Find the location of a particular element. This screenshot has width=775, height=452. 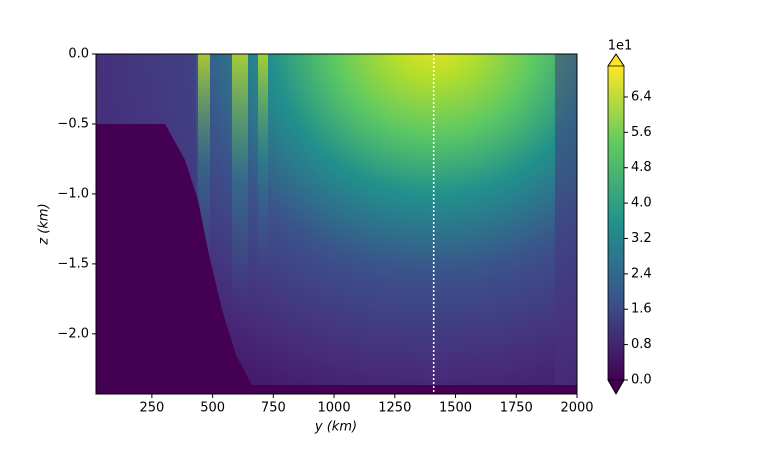

x-axis-label: y (km) is located at coordinates (335, 427).